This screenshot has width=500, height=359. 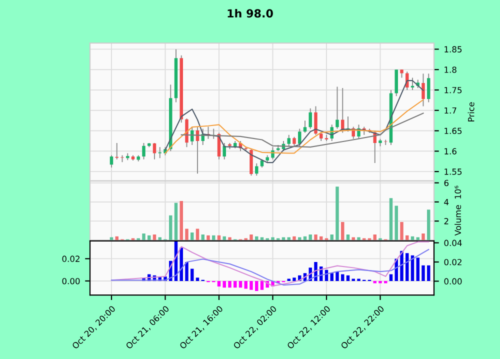 What do you see at coordinates (458, 211) in the screenshot?
I see `y-axis-title: Volume 10⁶` at bounding box center [458, 211].